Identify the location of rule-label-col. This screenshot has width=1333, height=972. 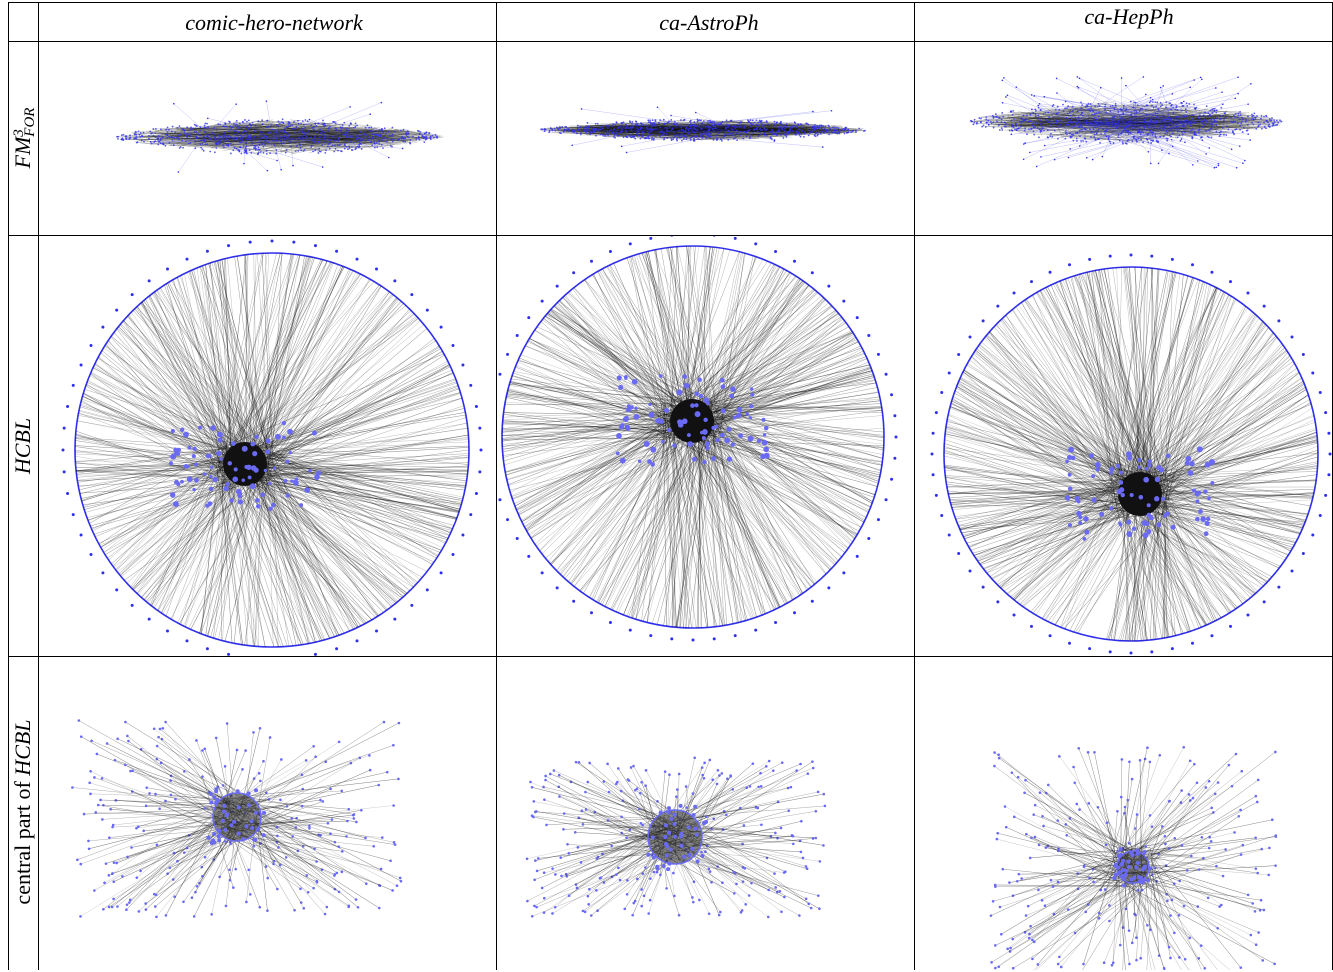
(38, 486).